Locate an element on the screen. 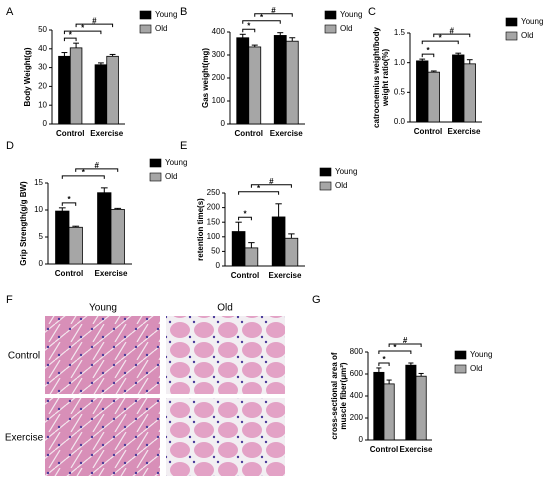  y-axis-label: muscle fiber(μm²) is located at coordinates (343, 395).